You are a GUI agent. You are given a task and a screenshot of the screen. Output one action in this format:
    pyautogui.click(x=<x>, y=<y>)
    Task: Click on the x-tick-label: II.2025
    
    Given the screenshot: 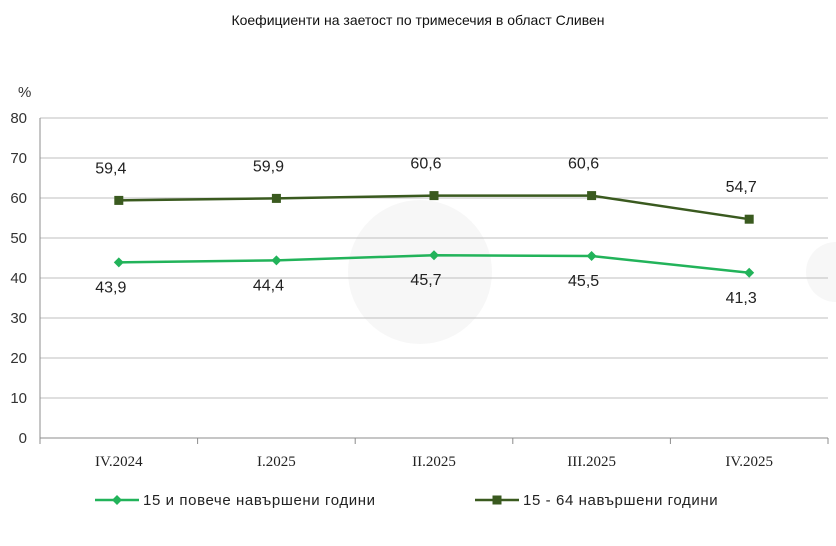 What is the action you would take?
    pyautogui.click(x=434, y=462)
    